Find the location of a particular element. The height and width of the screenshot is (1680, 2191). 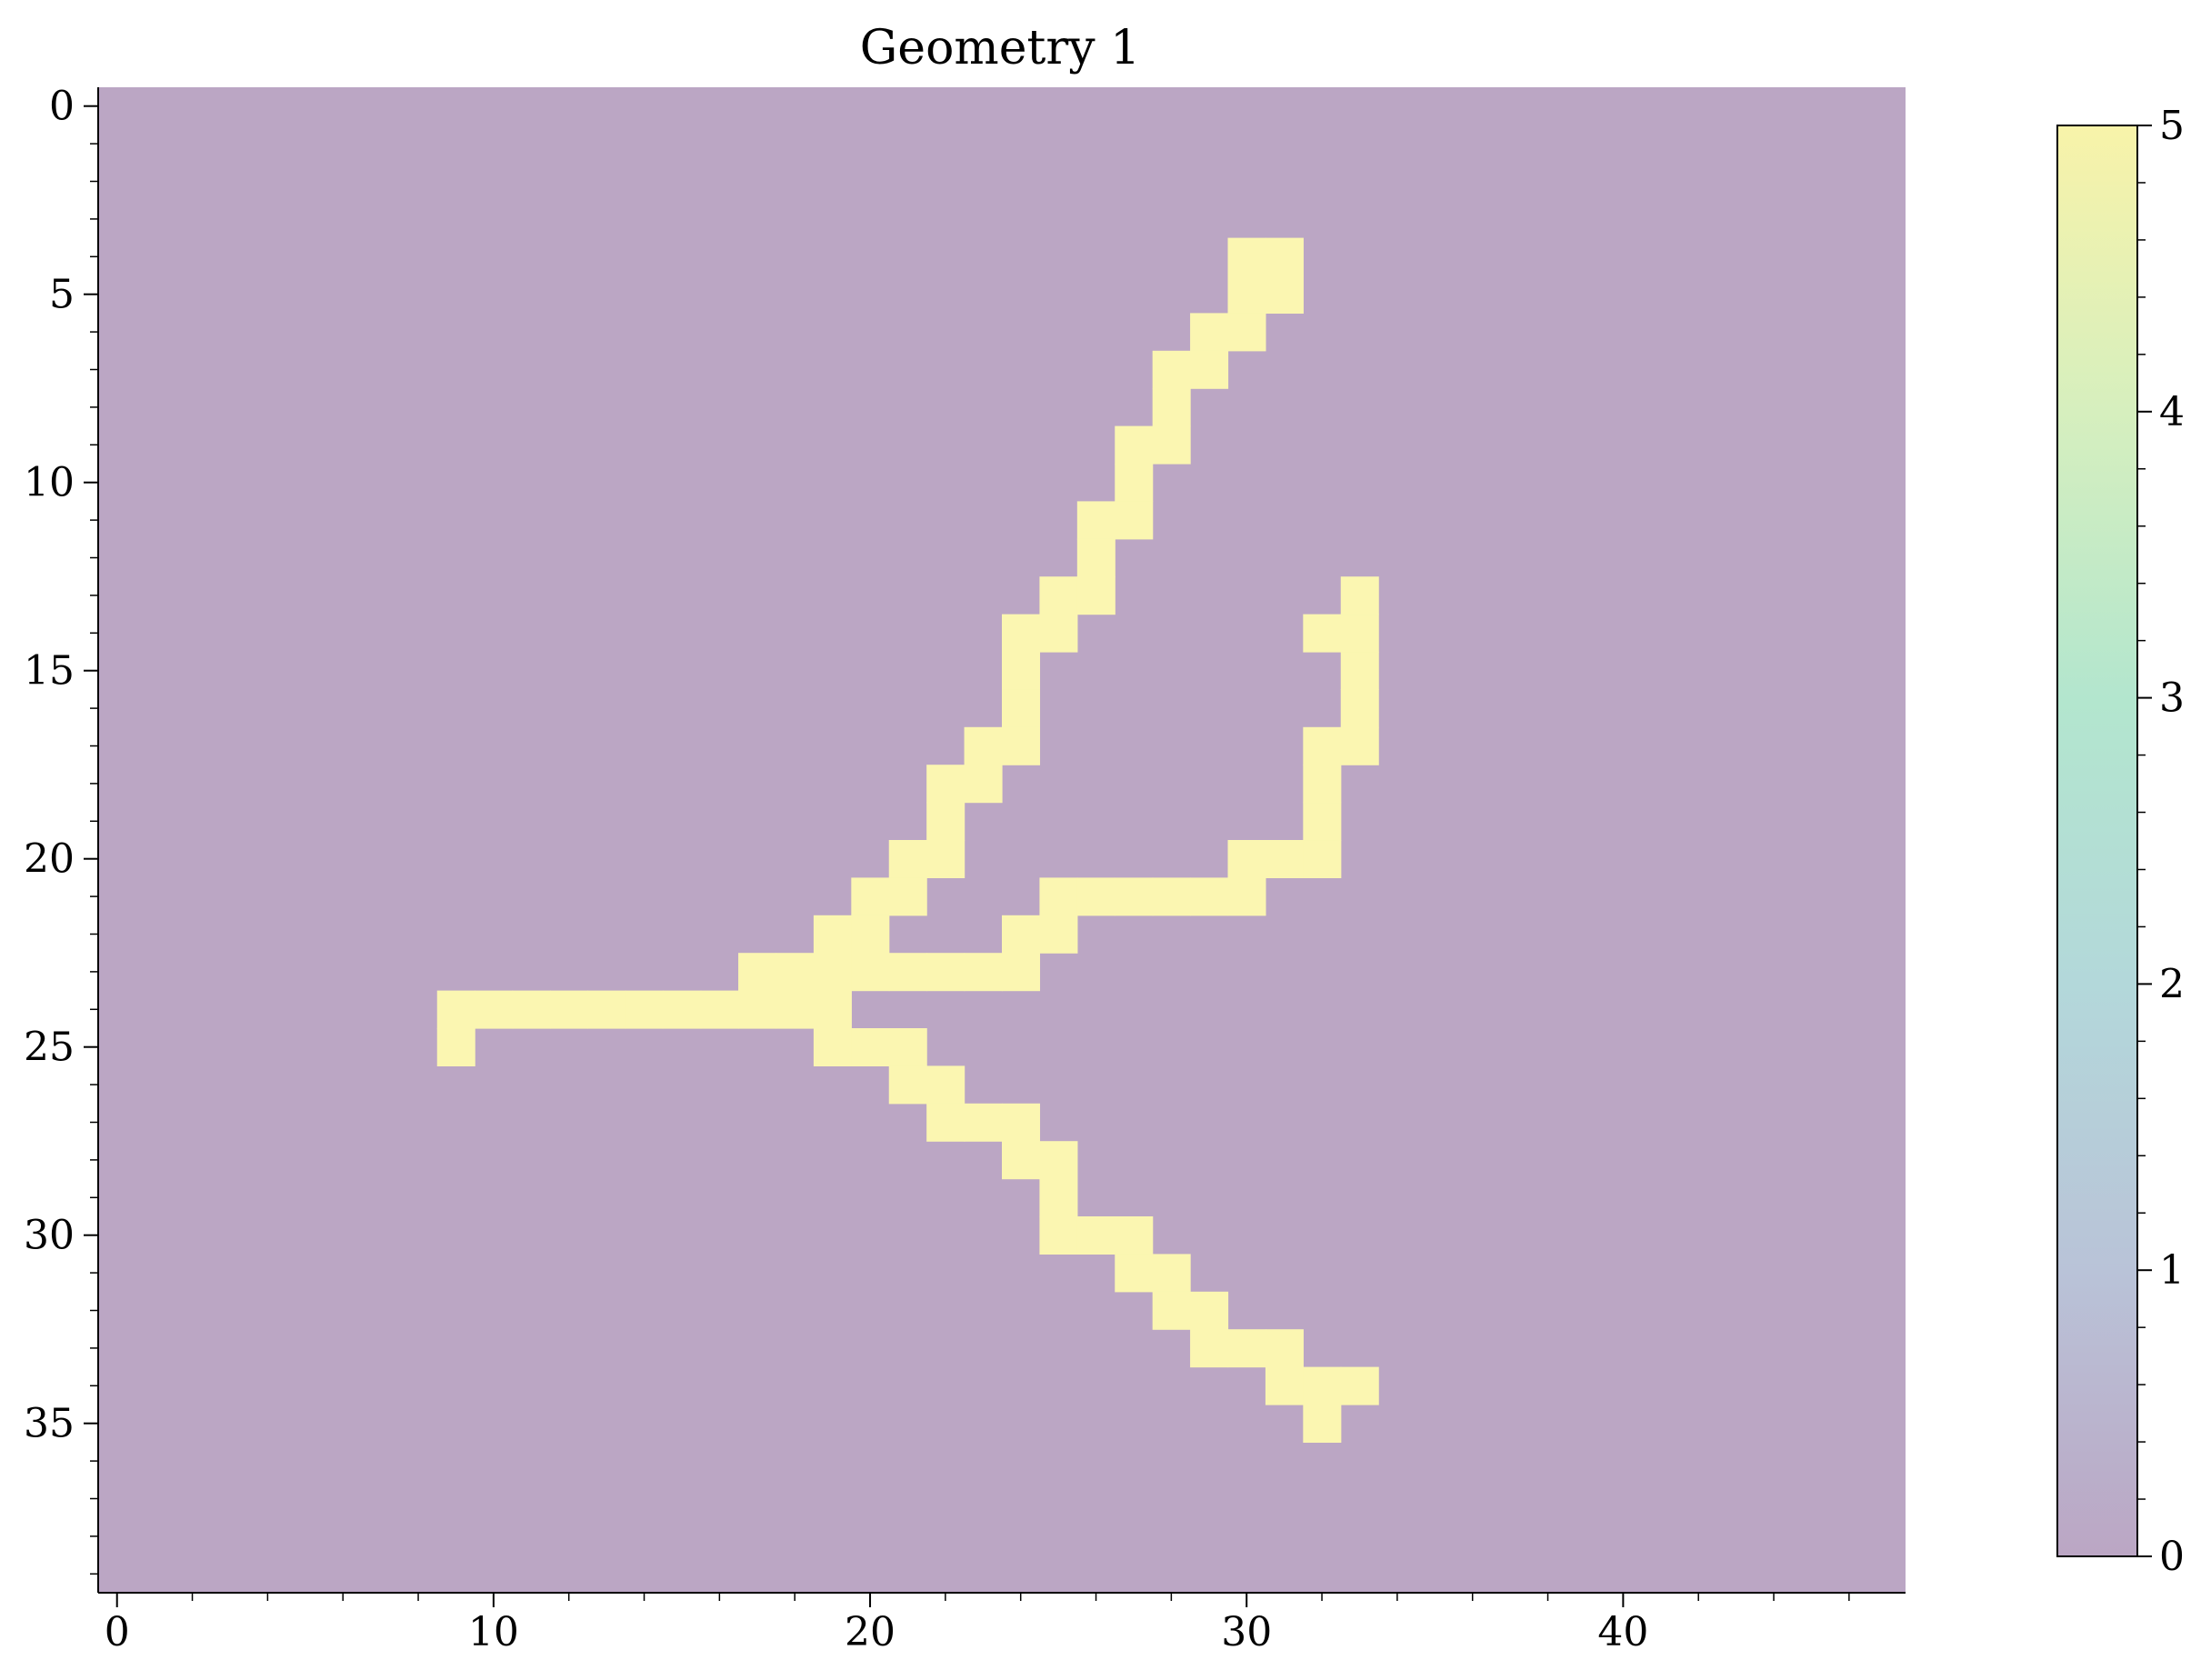

x-tick-label: 20 is located at coordinates (870, 1632).